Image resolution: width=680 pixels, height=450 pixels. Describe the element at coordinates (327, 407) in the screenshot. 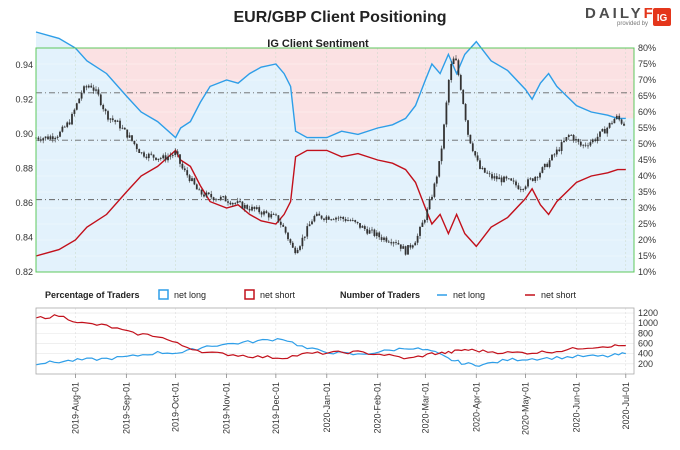

I see `date-tick-label: 2020-Jan-01` at that location.